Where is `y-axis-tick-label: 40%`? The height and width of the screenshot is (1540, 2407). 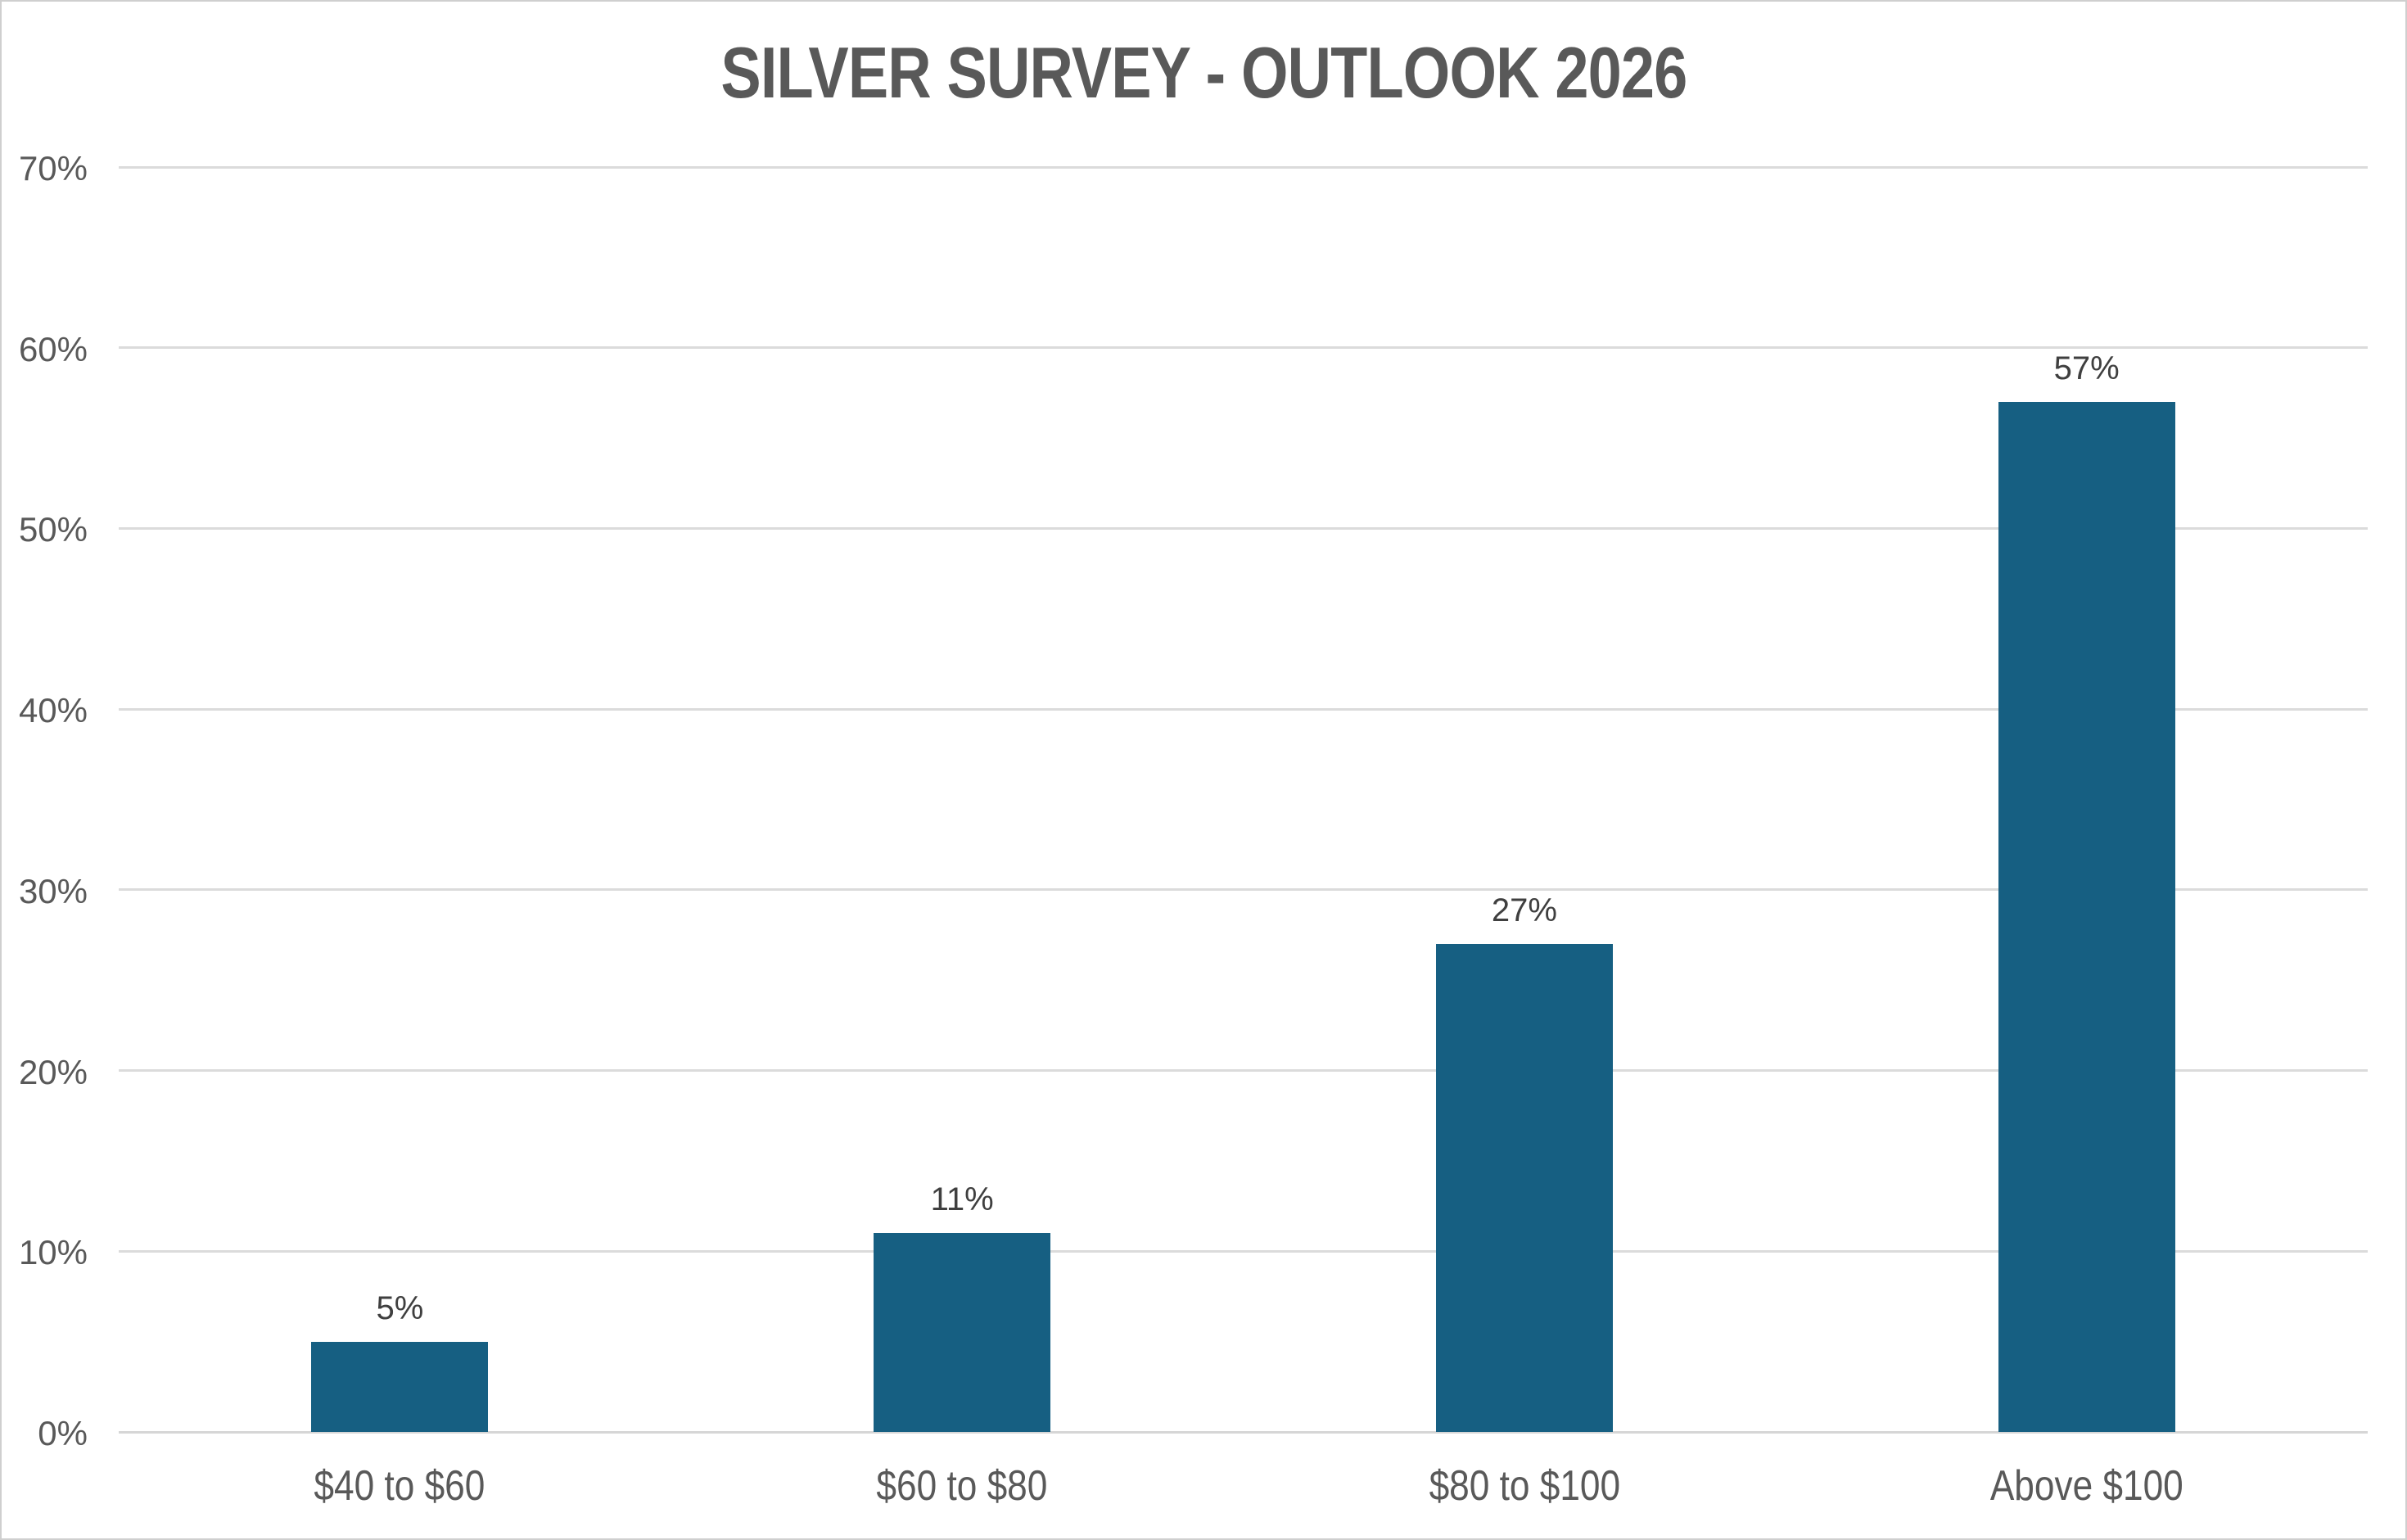 y-axis-tick-label: 40% is located at coordinates (53, 710).